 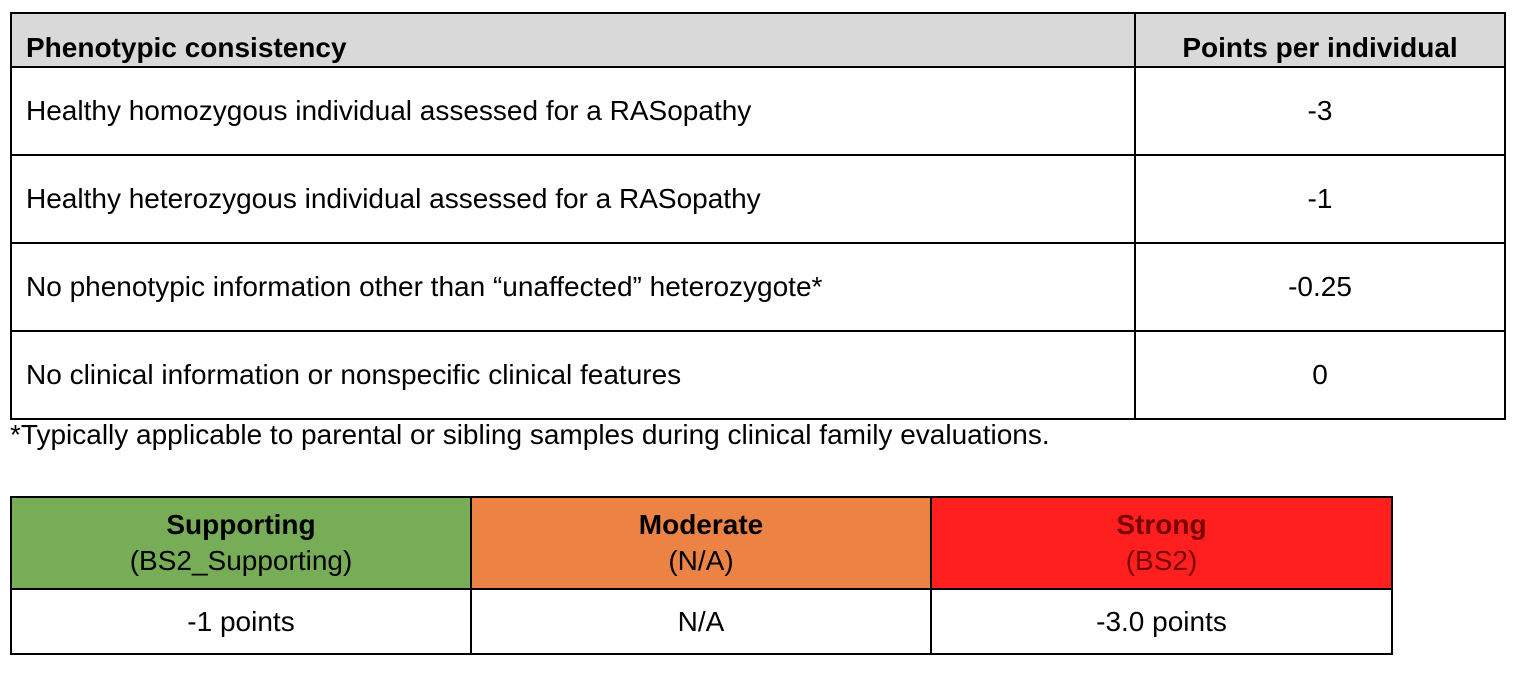 I want to click on row-points: 0, so click(x=1320, y=375).